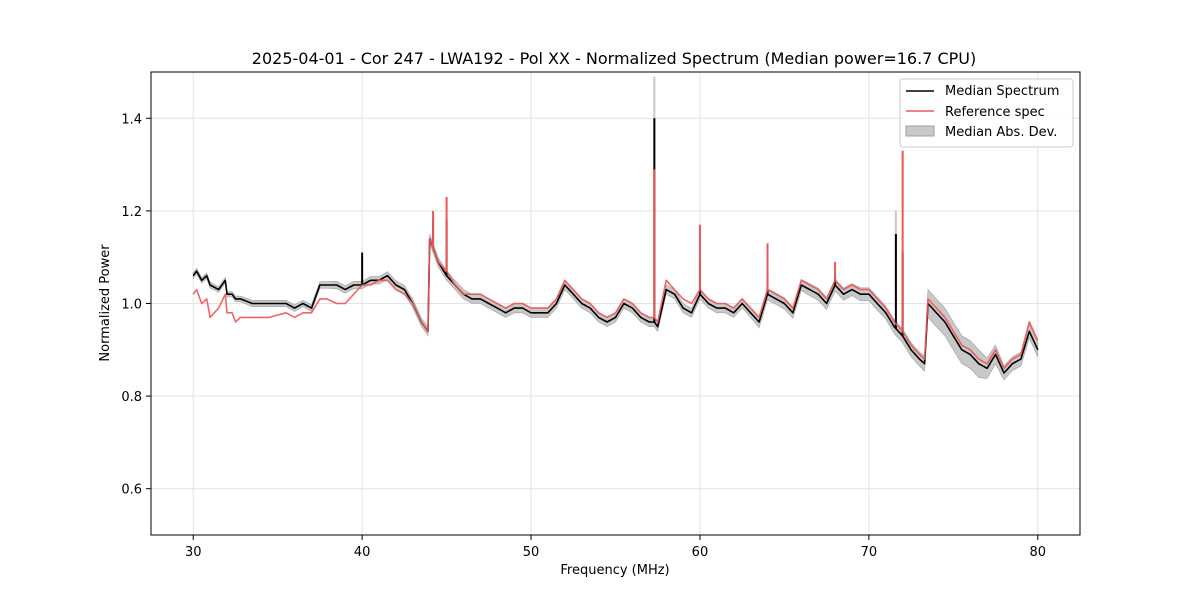 The height and width of the screenshot is (600, 1200). What do you see at coordinates (131, 212) in the screenshot?
I see `y-tick-label: 1.2` at bounding box center [131, 212].